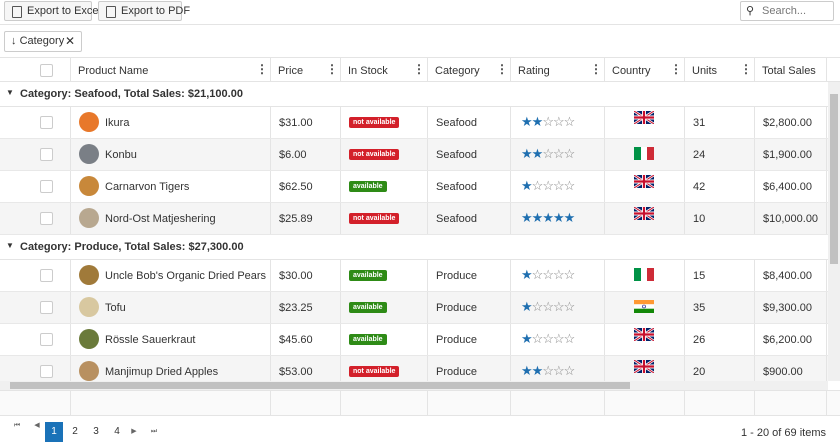  What do you see at coordinates (548, 218) in the screenshot?
I see `rating-stars: ★★★★★` at bounding box center [548, 218].